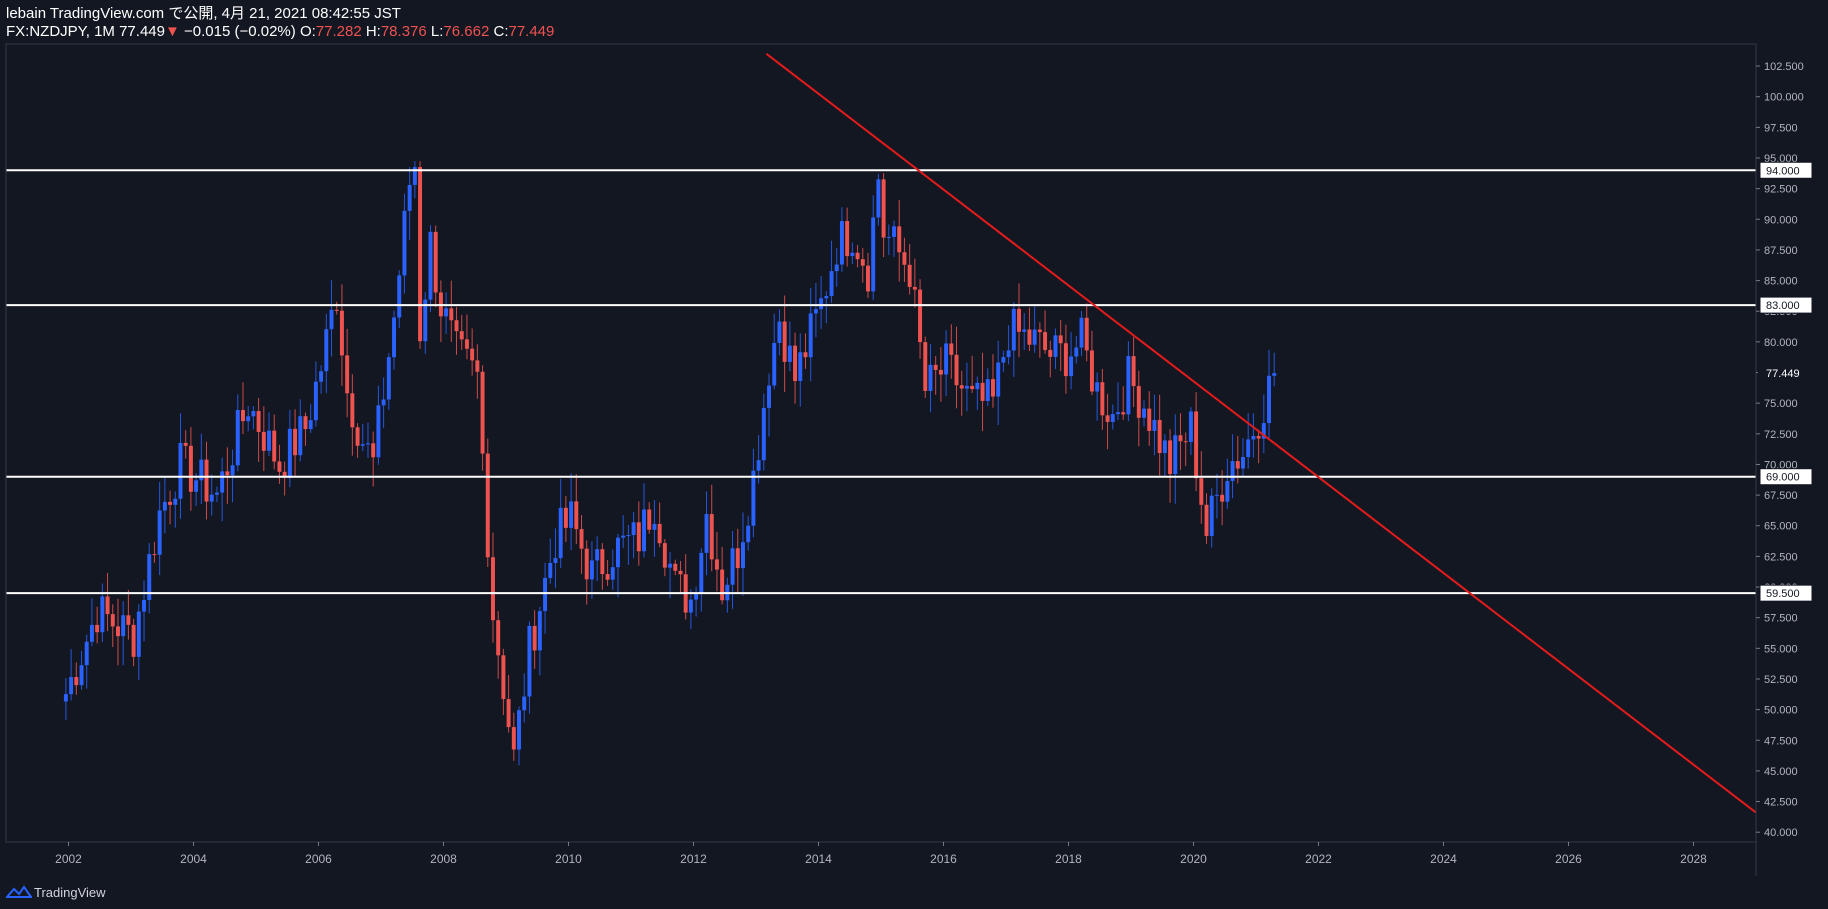 The image size is (1828, 909). I want to click on x-tick-label: 2024, so click(1443, 859).